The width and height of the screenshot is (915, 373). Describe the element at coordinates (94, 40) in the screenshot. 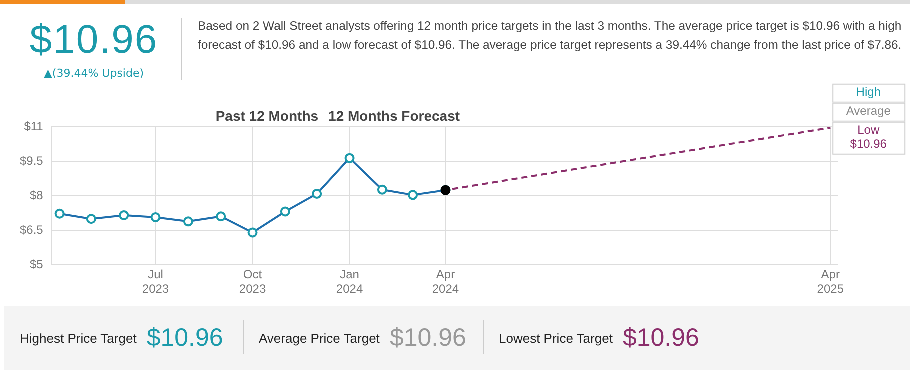

I see `chart-title: $10.96` at that location.